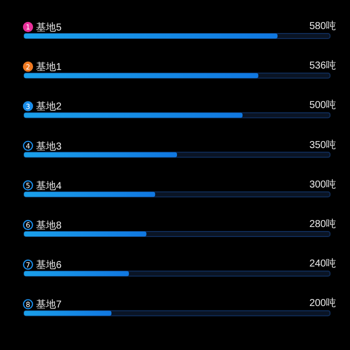  Describe the element at coordinates (49, 28) in the screenshot. I see `y-tick-label: 基地5` at that location.